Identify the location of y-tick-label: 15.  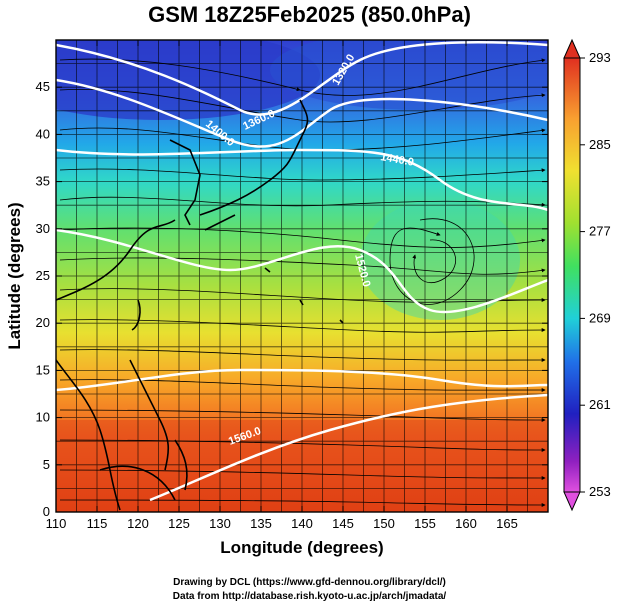
(43, 369).